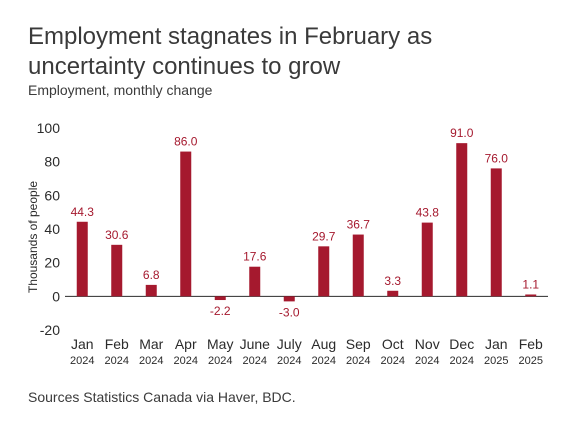 The height and width of the screenshot is (431, 575). What do you see at coordinates (151, 275) in the screenshot?
I see `data-label: 6.8` at bounding box center [151, 275].